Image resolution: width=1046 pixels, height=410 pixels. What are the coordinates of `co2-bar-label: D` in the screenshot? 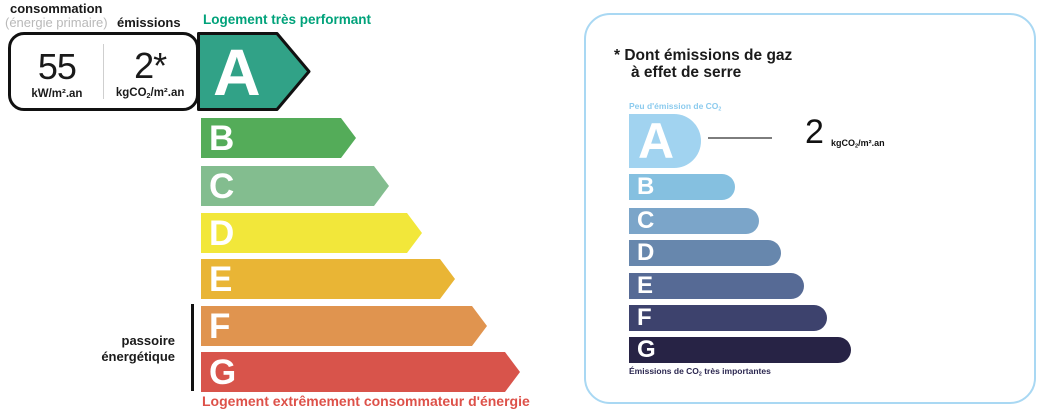 It's located at (646, 252).